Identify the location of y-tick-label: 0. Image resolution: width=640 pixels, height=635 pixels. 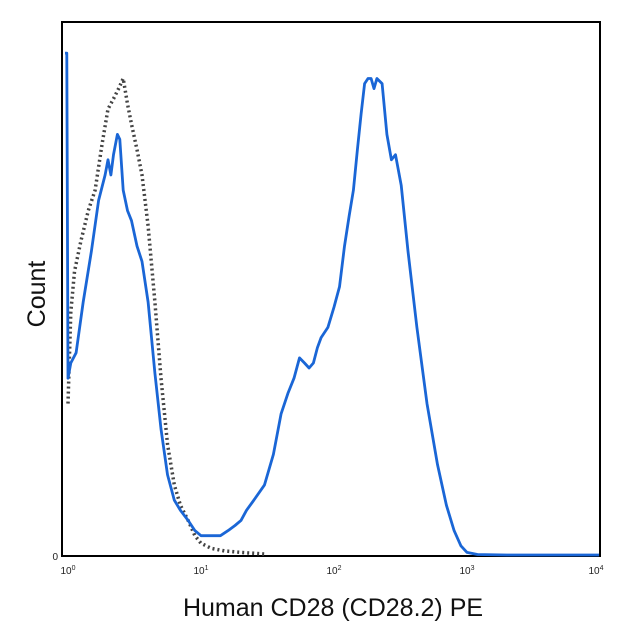
(55, 557).